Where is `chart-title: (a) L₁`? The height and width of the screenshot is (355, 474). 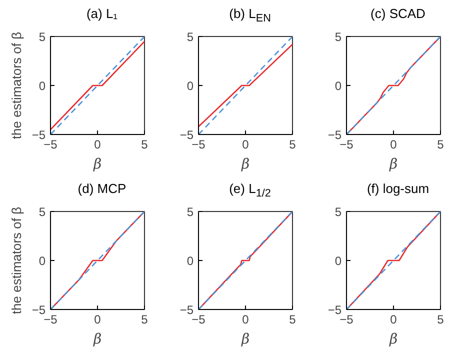
chart-title: (a) L₁ is located at coordinates (102, 14).